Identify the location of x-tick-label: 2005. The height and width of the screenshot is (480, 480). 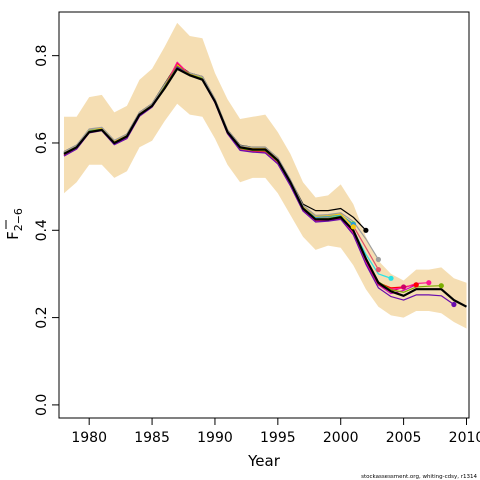
(404, 438).